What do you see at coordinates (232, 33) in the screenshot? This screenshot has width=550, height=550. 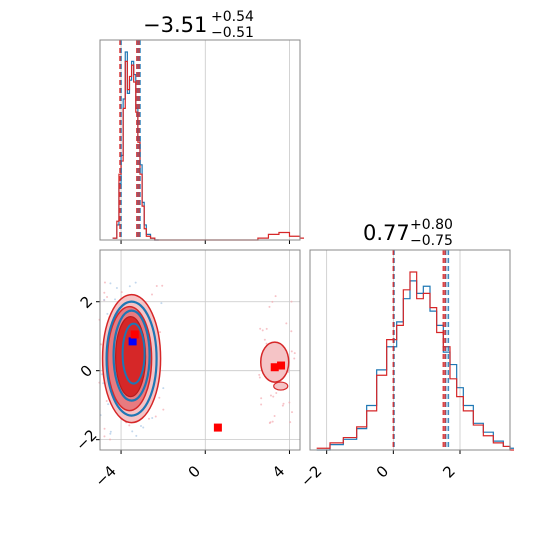 I see `title-p1-lower: −0.51` at bounding box center [232, 33].